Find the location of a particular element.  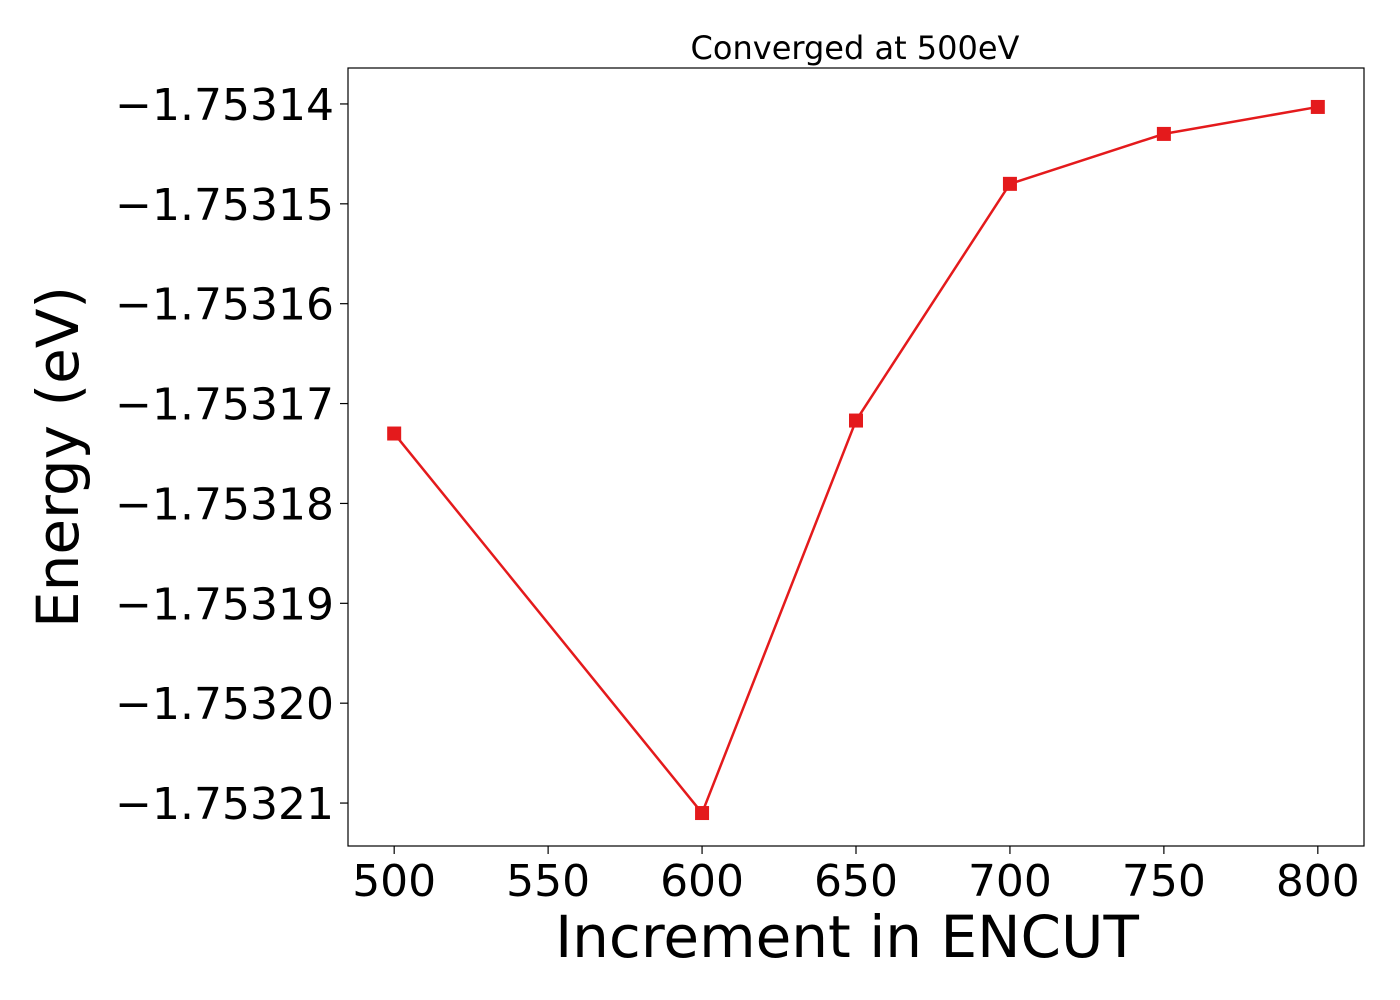

x-axis: 500 550 600 650 700 750 800 is located at coordinates (856, 876).